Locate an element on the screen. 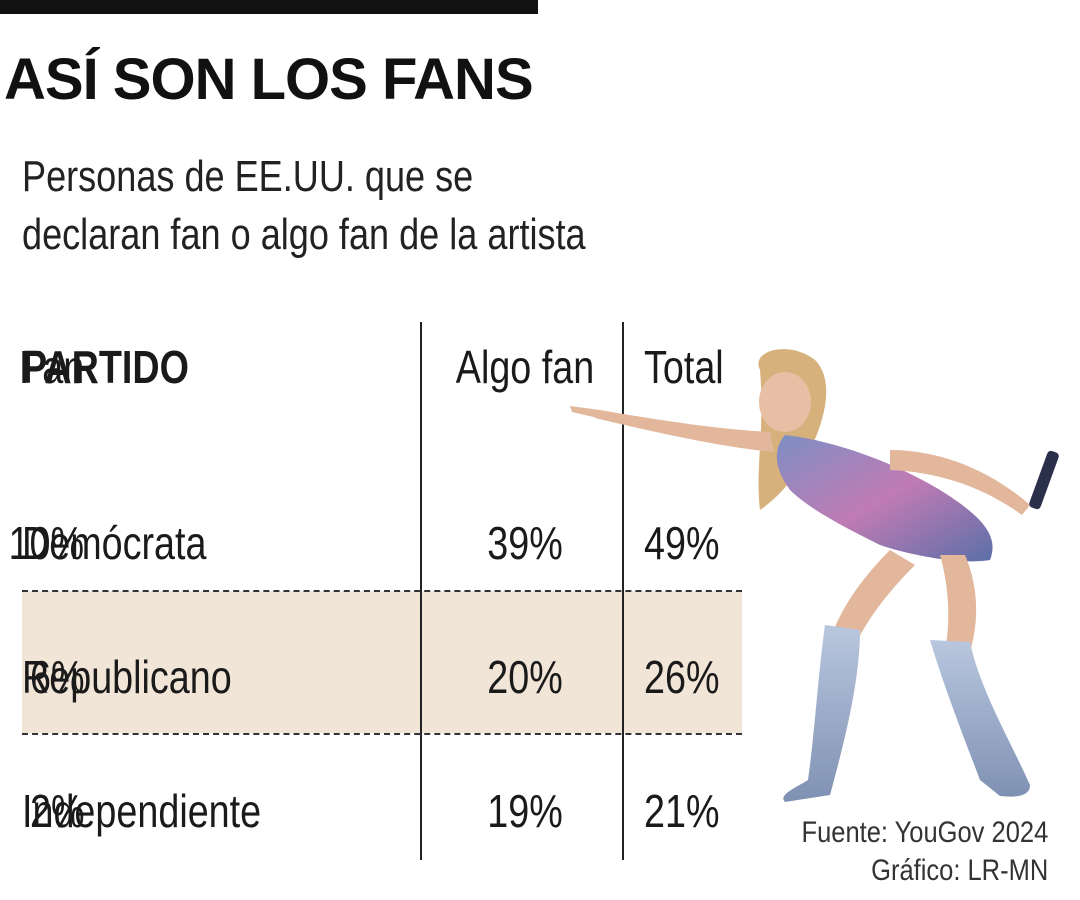 The image size is (1080, 900). header-partido: PARTIDO is located at coordinates (105, 367).